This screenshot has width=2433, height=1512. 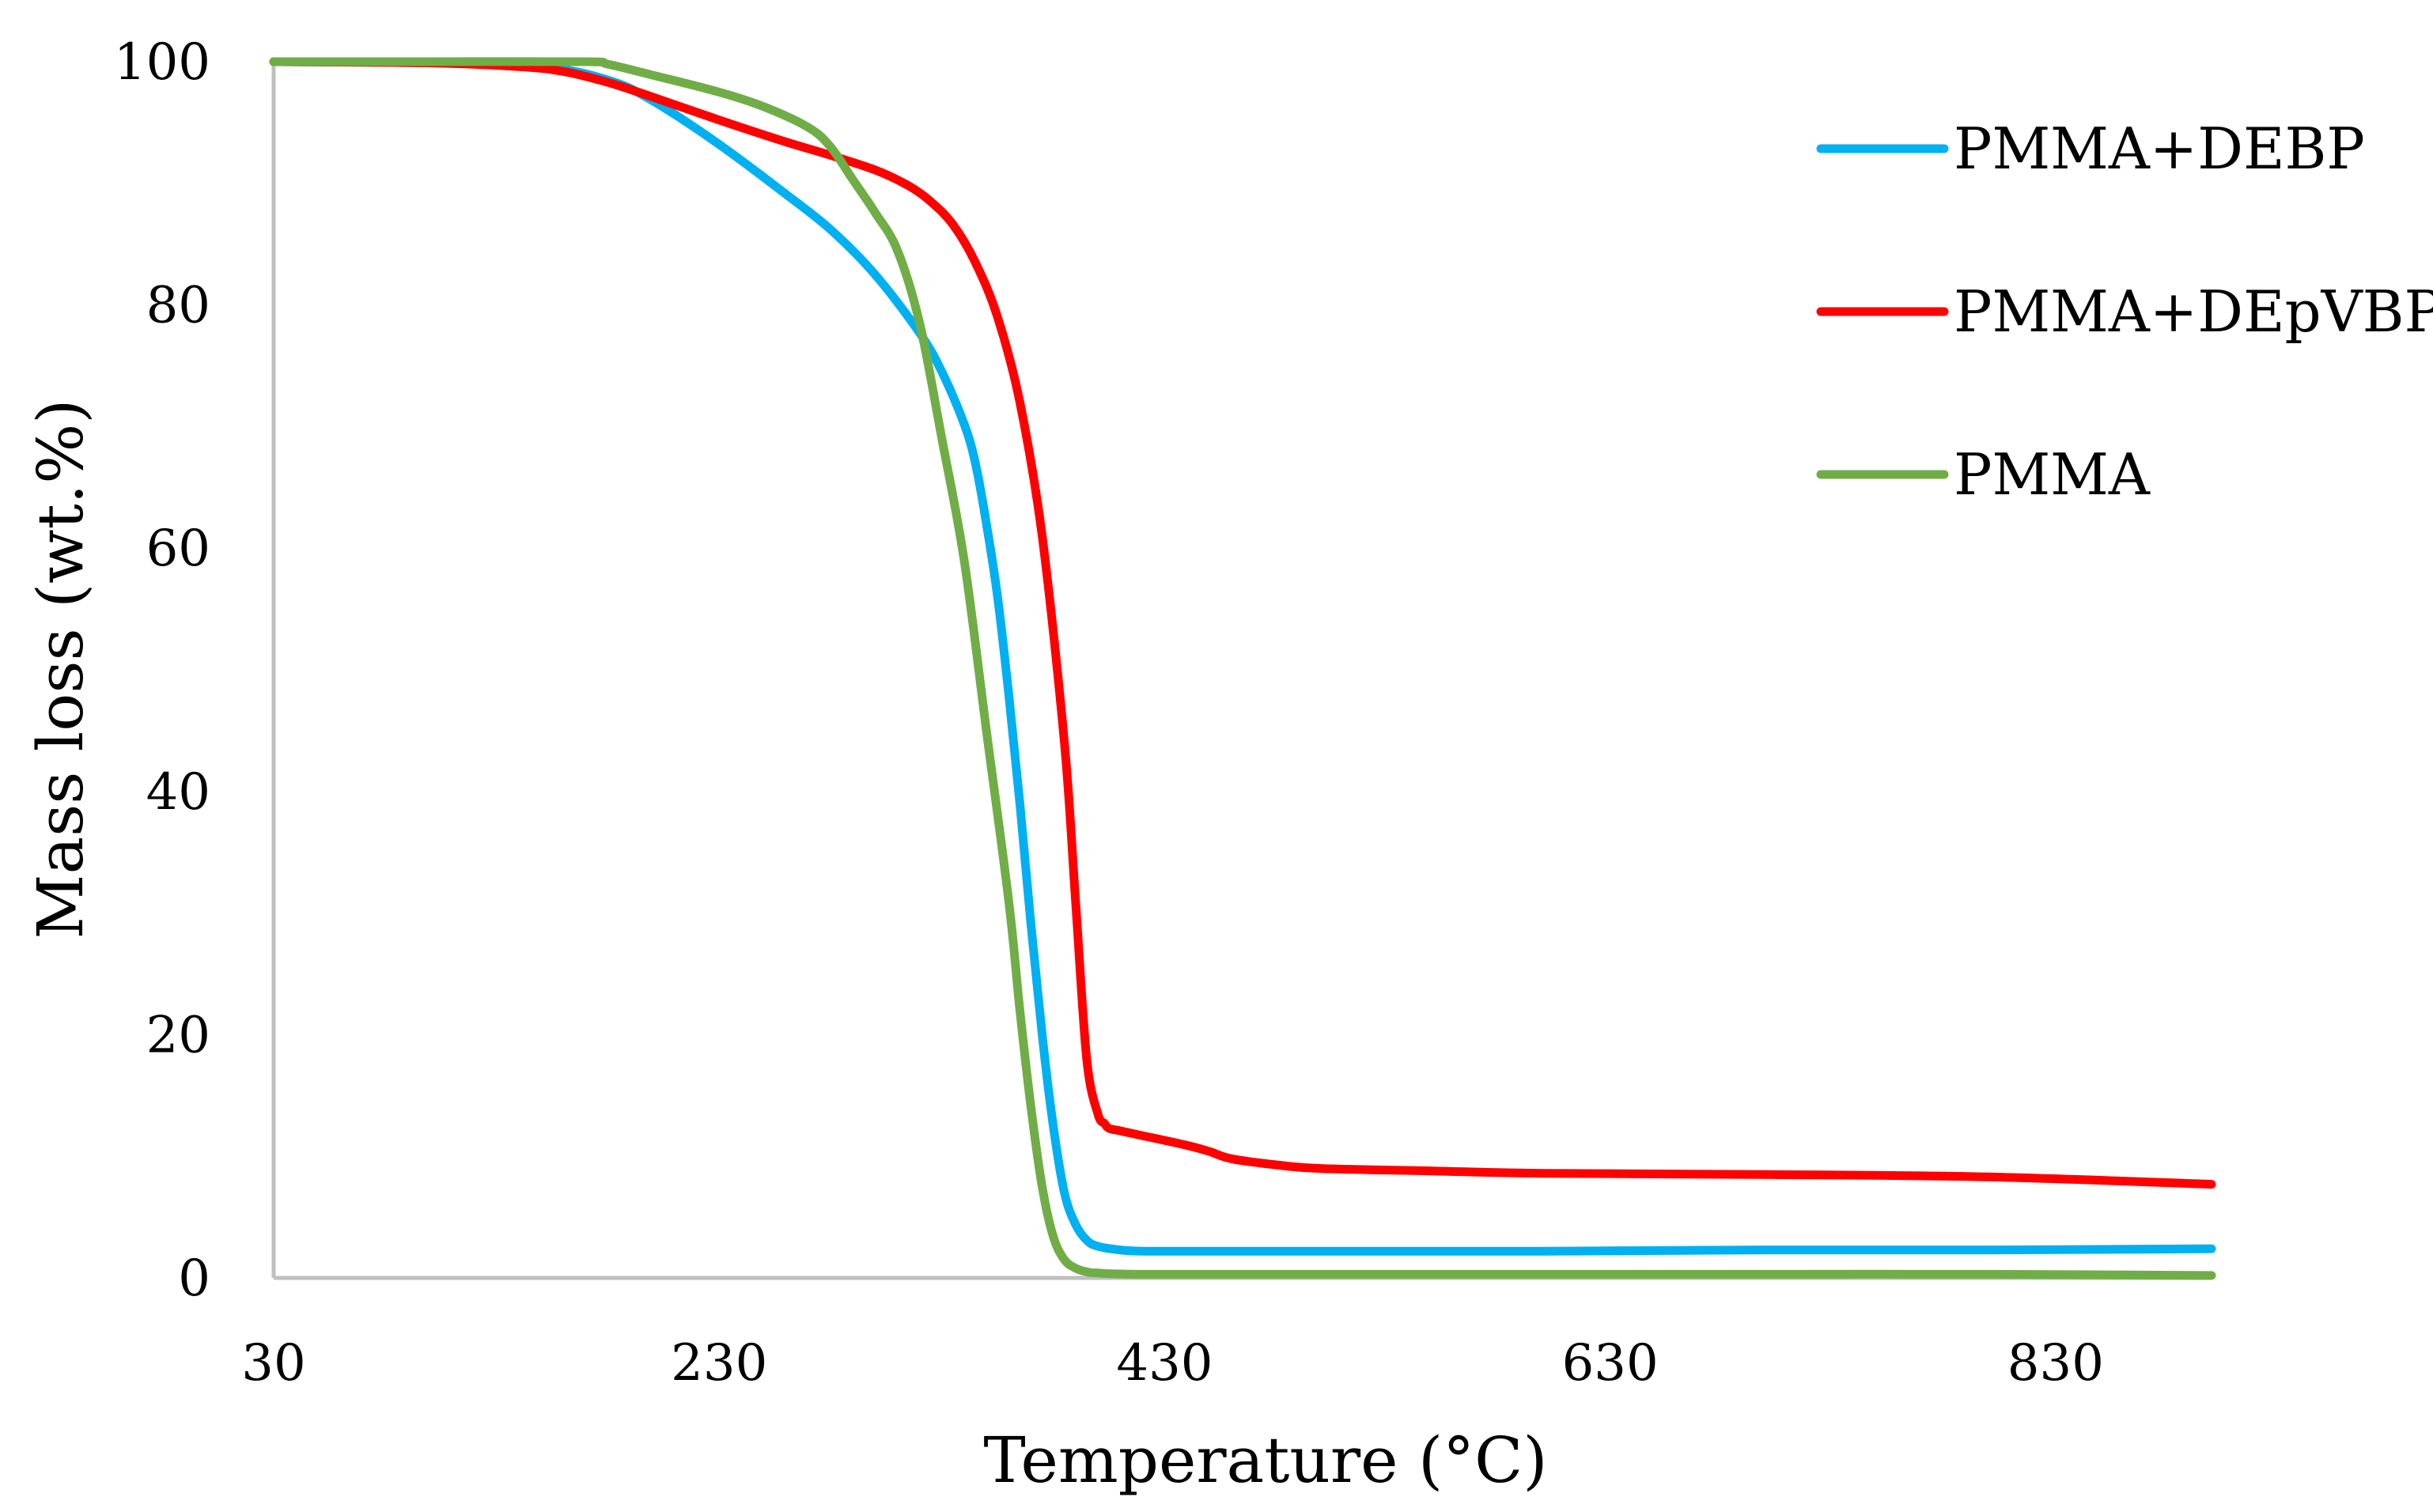 I want to click on legend-label: PMMA+DEBP, so click(x=2159, y=149).